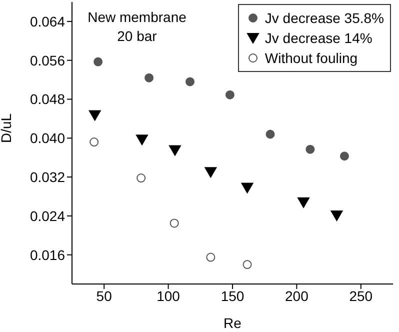  What do you see at coordinates (104, 296) in the screenshot?
I see `x-tick-label: 50` at bounding box center [104, 296].